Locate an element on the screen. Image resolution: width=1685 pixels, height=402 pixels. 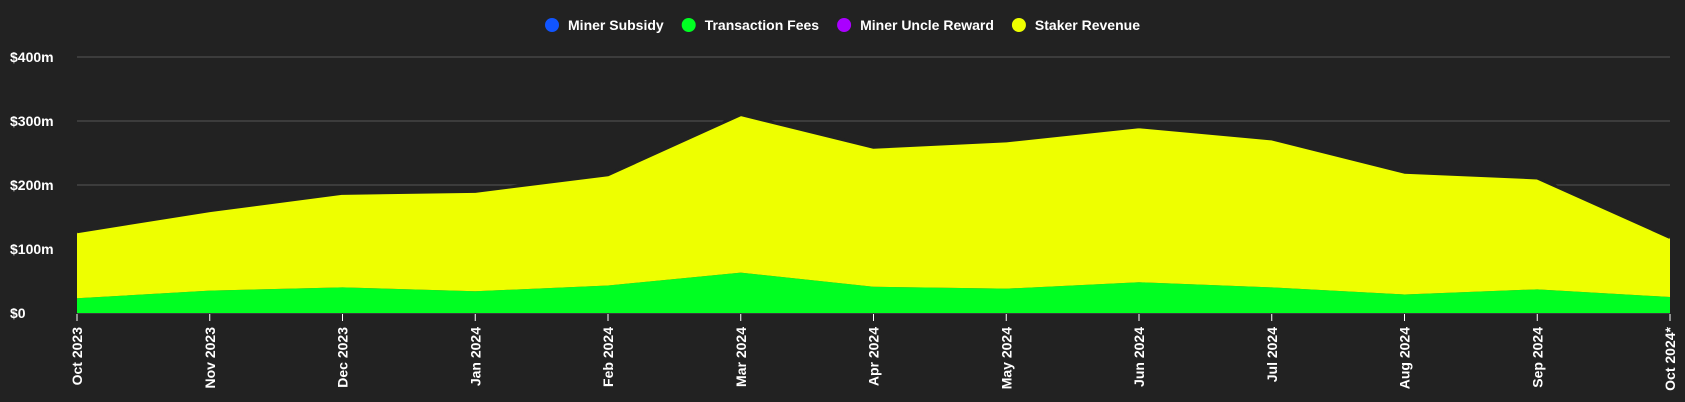
legend-label-staker-revenue: Staker Revenue is located at coordinates (1087, 25).